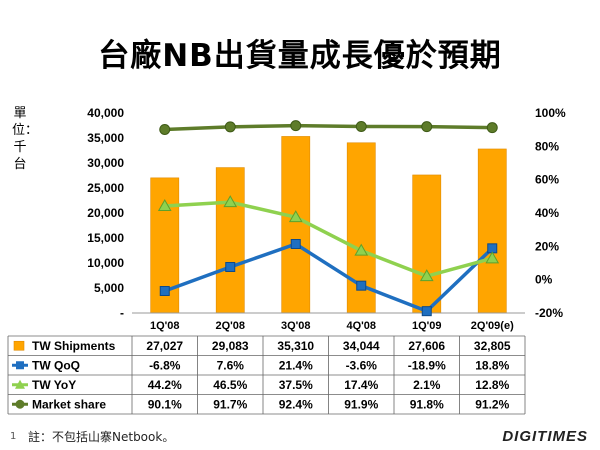 The image size is (600, 450). What do you see at coordinates (547, 246) in the screenshot?
I see `right-axis-tick-label: 20%` at bounding box center [547, 246].